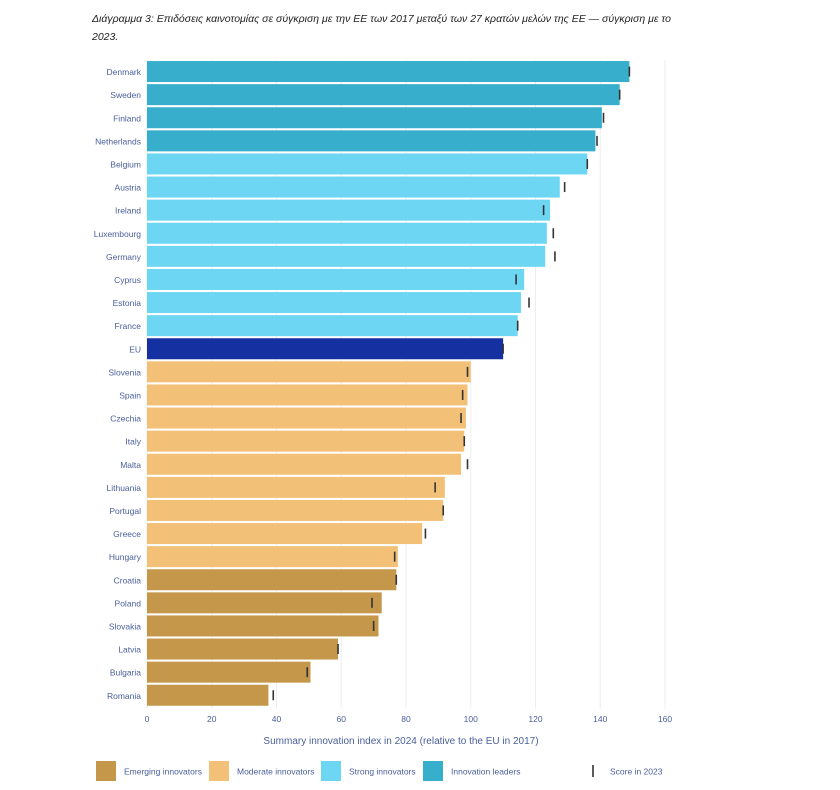  Describe the element at coordinates (636, 772) in the screenshot. I see `legend-label: Score in 2023` at that location.